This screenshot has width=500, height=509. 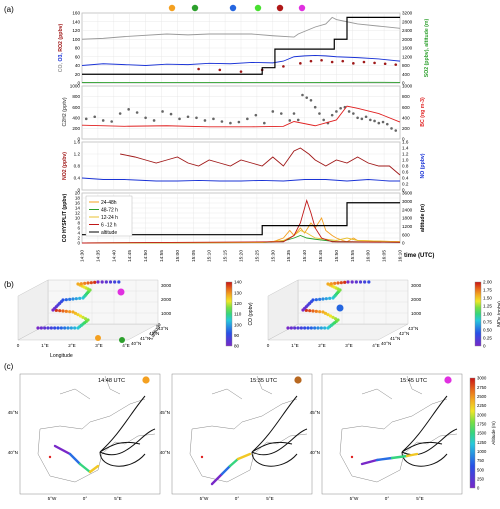 I want to click on colorbar-noy, so click(x=478, y=314).